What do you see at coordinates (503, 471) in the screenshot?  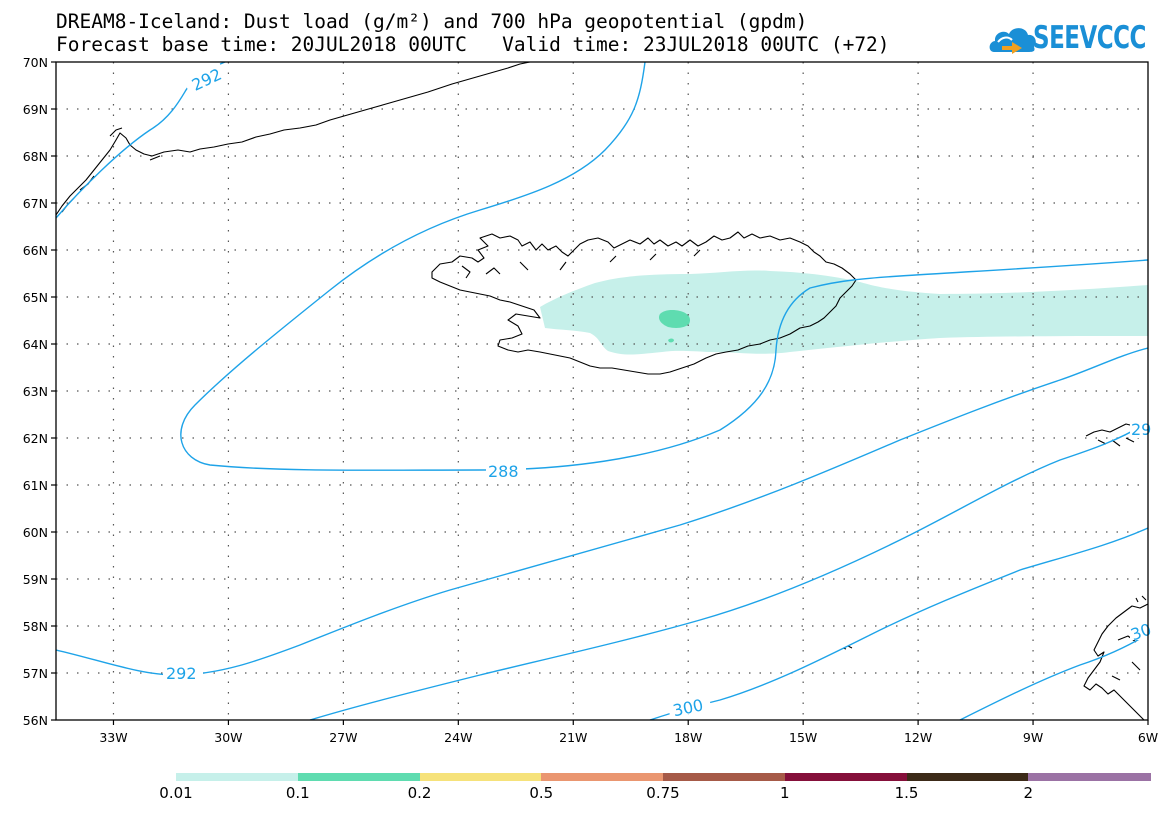 I see `contour-label-288: 288` at bounding box center [503, 471].